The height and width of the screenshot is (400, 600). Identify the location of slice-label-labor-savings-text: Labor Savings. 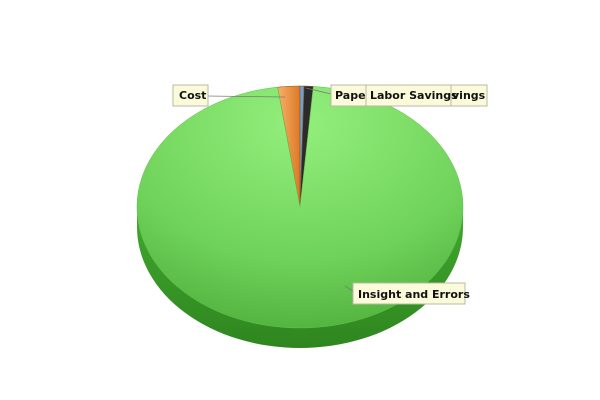
(414, 95).